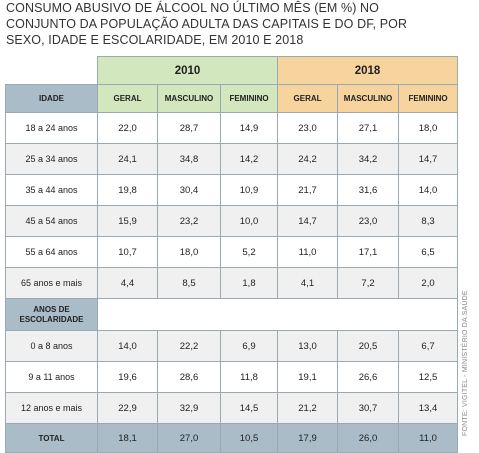 The image size is (479, 453). I want to click on value-cell: 34,2, so click(368, 159).